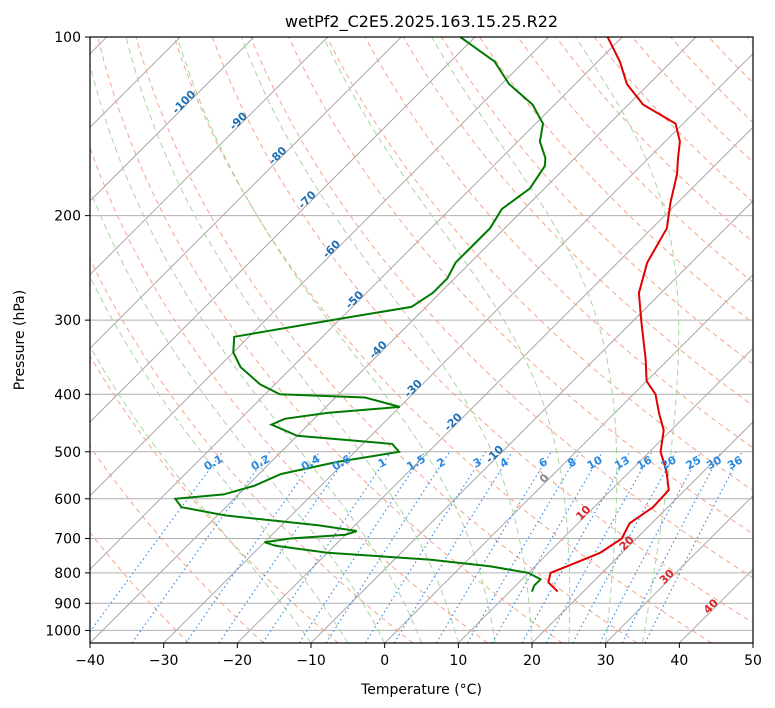 The width and height of the screenshot is (775, 708). I want to click on isotherm-label: -90, so click(238, 120).